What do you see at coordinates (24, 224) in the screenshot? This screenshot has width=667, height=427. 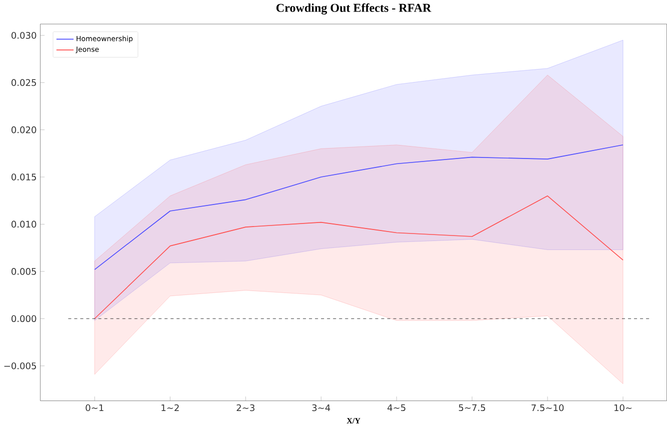 I see `y-tick-label: 0.010` at bounding box center [24, 224].